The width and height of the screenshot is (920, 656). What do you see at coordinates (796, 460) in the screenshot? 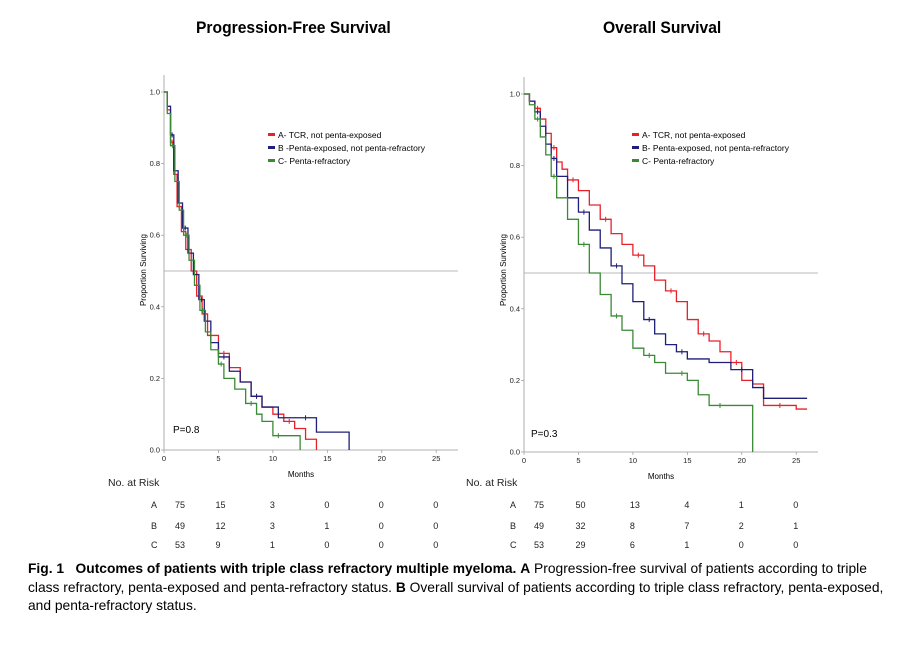
I see `os-x-tick-label: 25` at bounding box center [796, 460].